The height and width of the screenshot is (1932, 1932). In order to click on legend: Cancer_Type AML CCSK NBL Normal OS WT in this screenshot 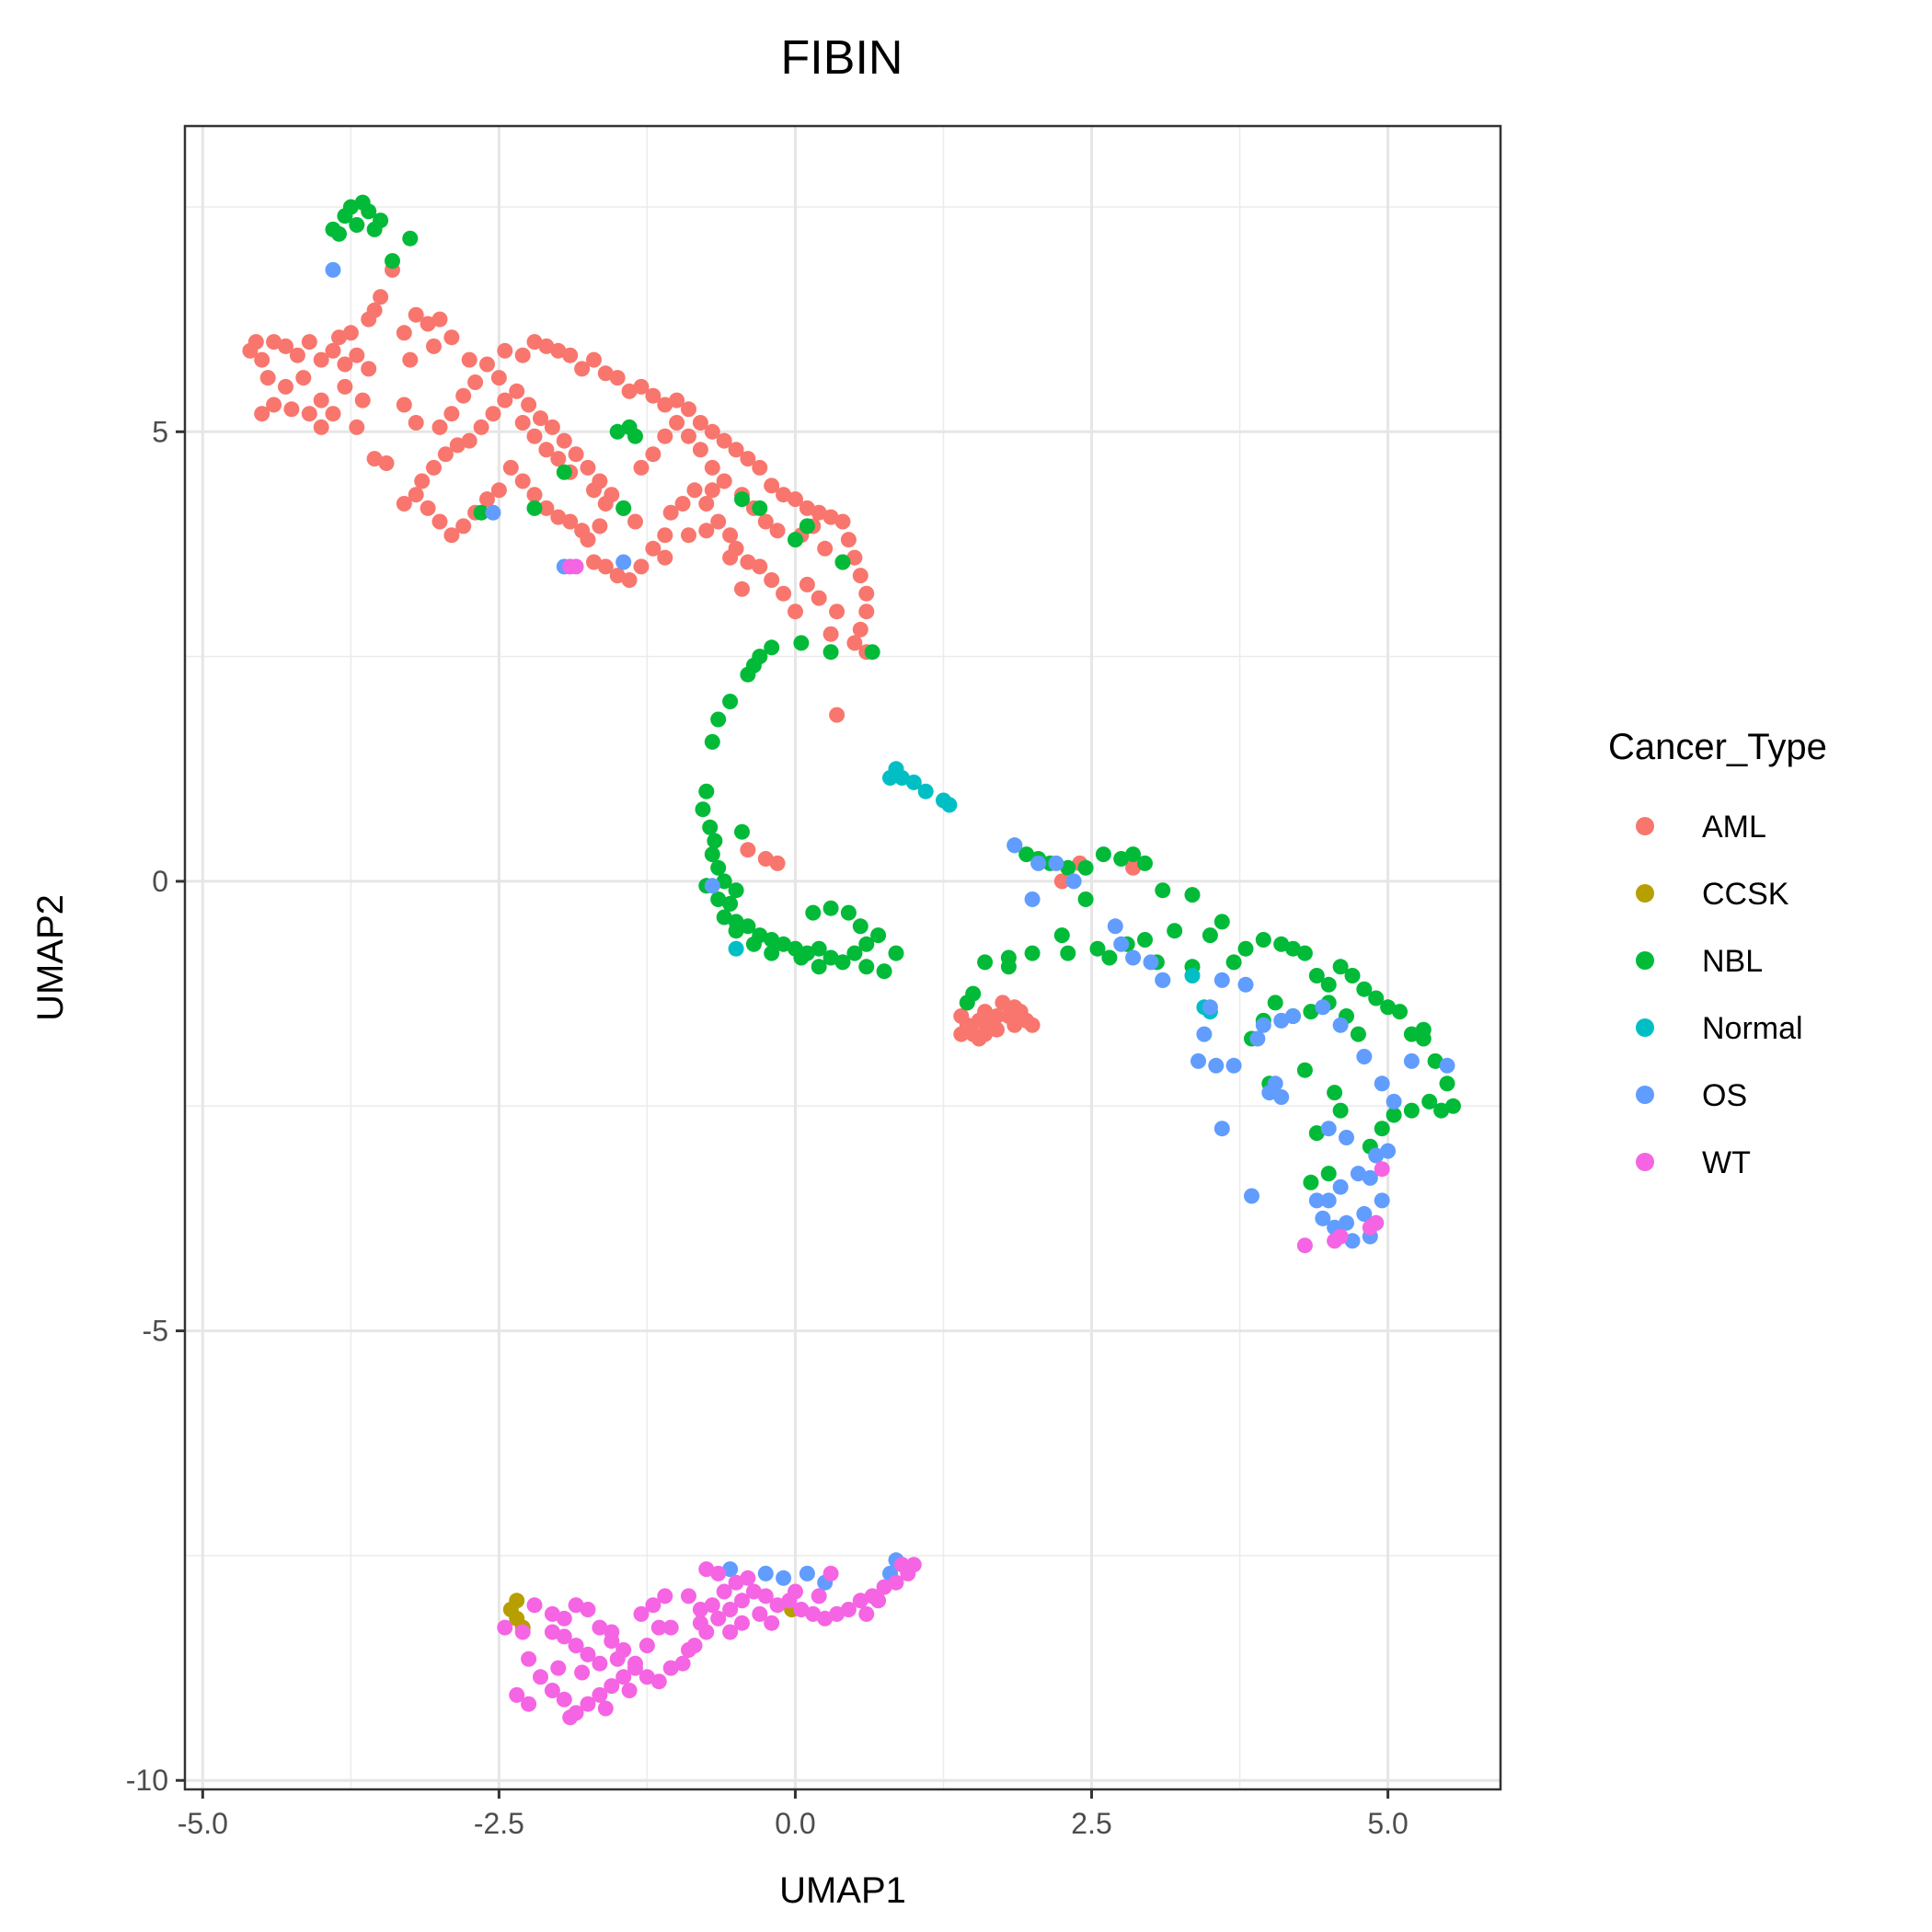, I will do `click(1717, 953)`.